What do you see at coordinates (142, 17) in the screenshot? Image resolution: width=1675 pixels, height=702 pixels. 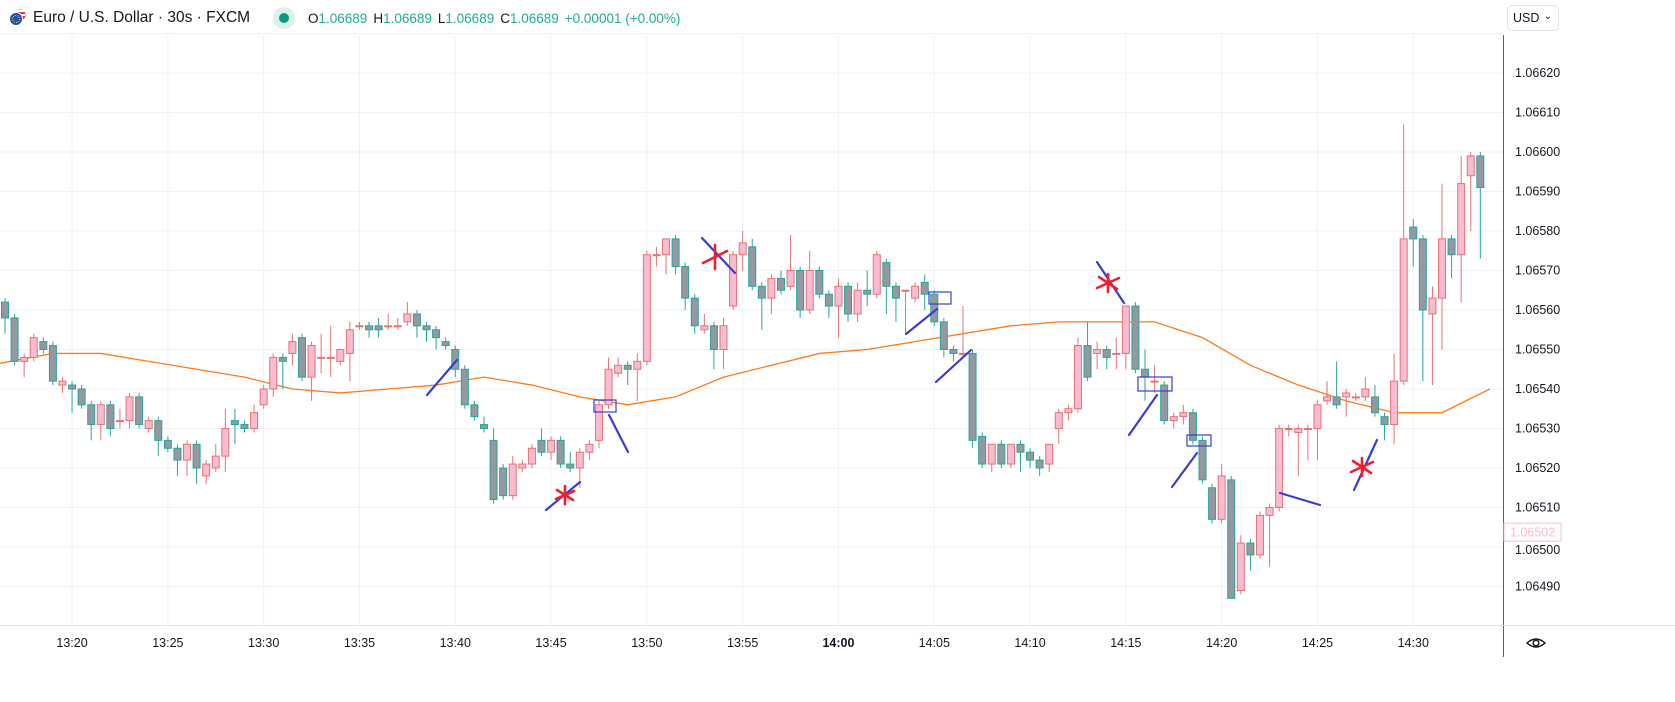 I see `symbol-title: Euro / U.S. Dollar · 30s · FXCM` at bounding box center [142, 17].